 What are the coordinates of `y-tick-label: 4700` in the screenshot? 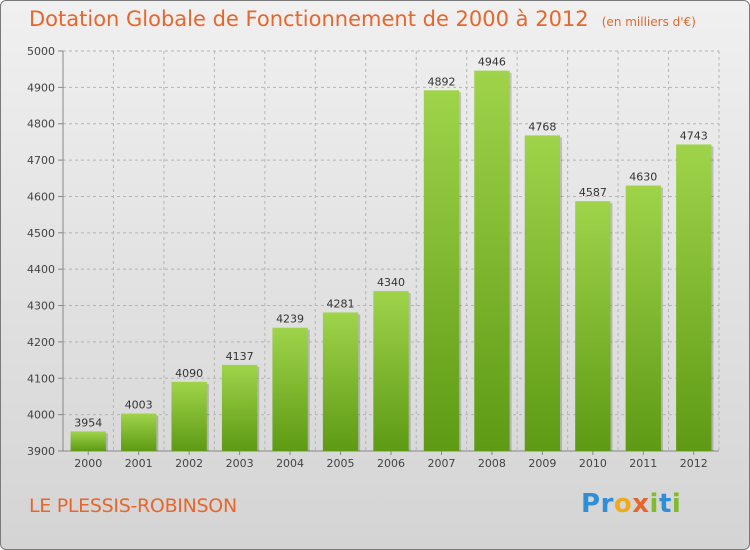 It's located at (41, 160).